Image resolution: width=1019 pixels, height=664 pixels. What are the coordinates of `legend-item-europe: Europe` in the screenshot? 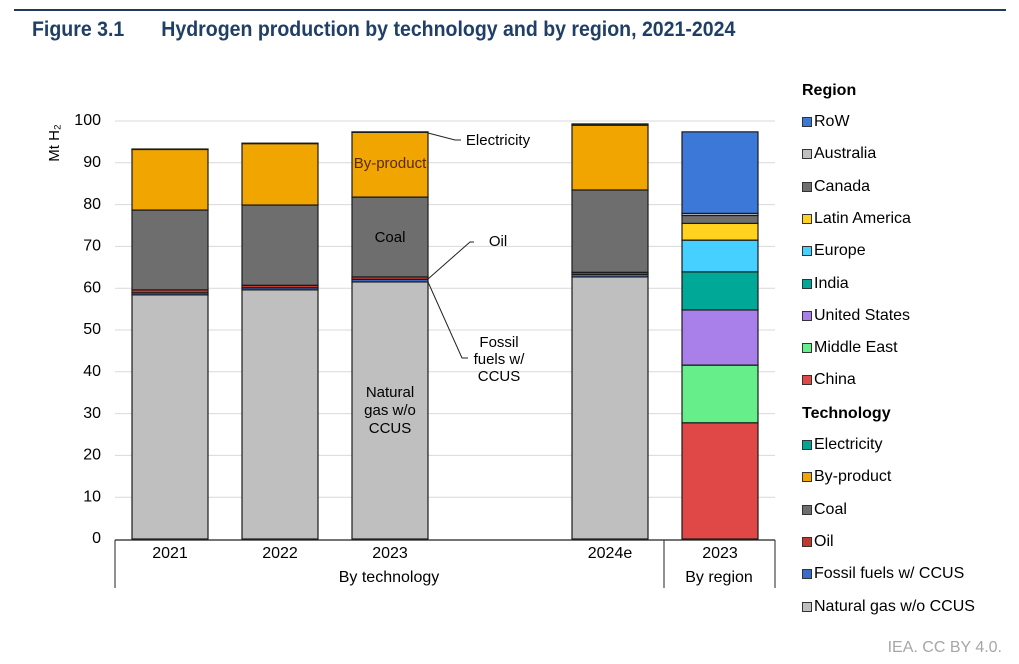 It's located at (834, 251).